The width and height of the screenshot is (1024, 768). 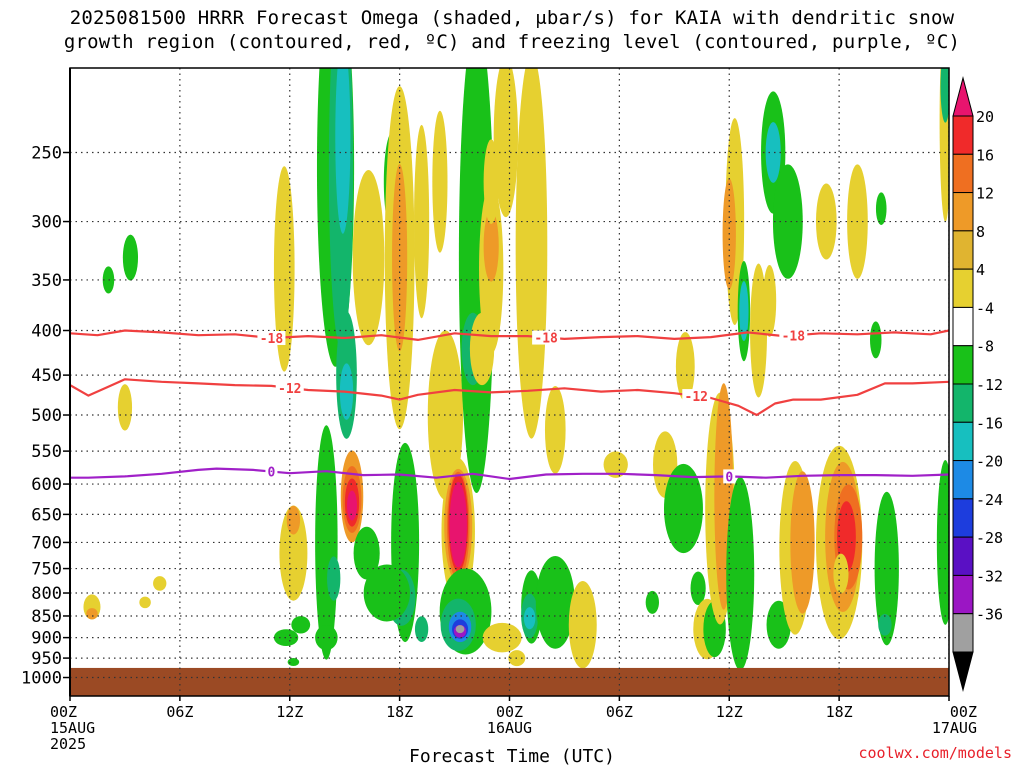 I want to click on colorbar: 20 16 12 8 4 -4 -8 -12 -16 -20 -24 -28 -32 -36, so click(x=977, y=384).